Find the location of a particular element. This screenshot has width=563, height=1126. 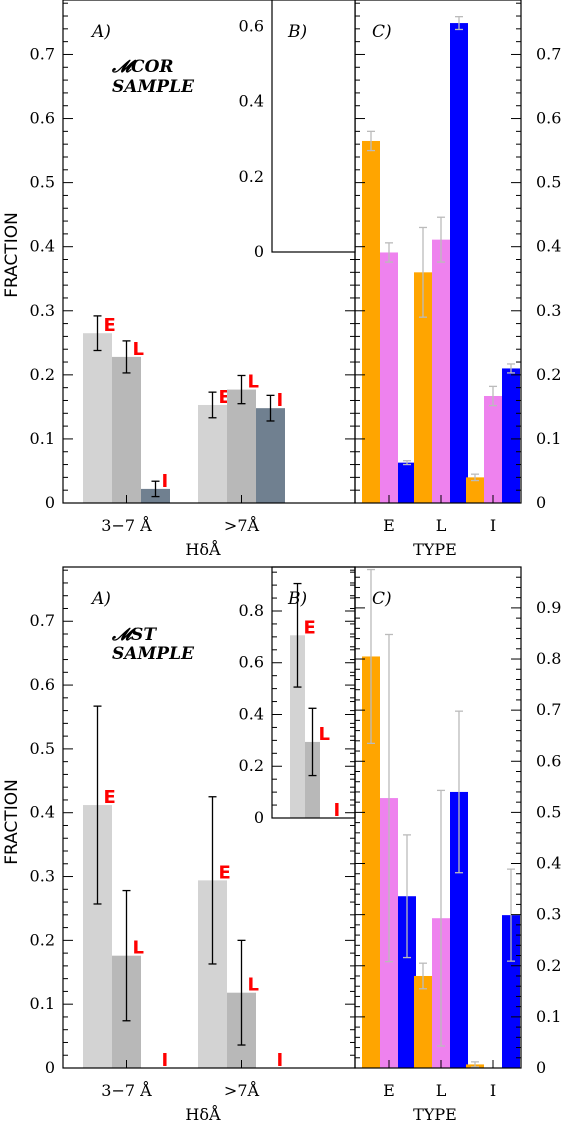

top-a-marker-i-0: I is located at coordinates (165, 481).